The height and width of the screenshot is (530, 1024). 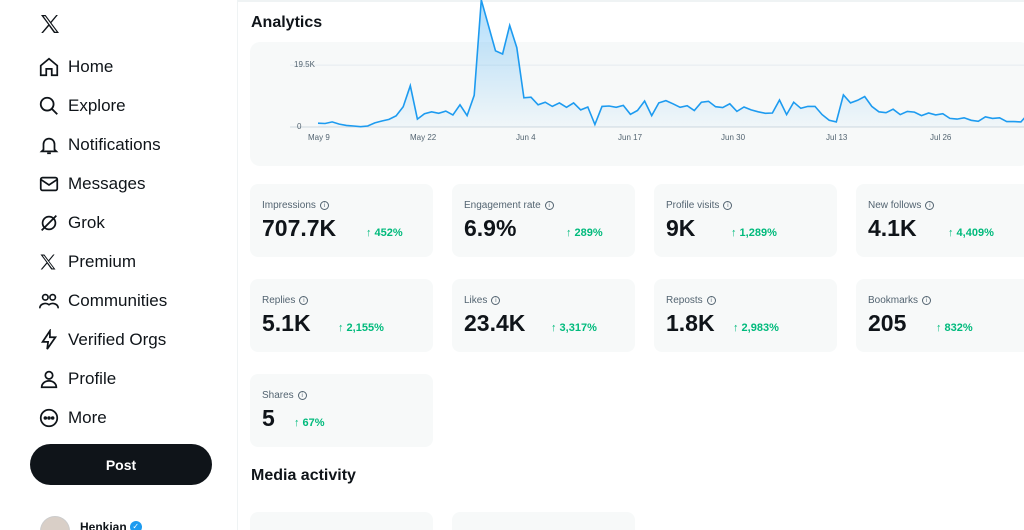 What do you see at coordinates (102, 261) in the screenshot?
I see `sidebar-item-label: Premium` at bounding box center [102, 261].